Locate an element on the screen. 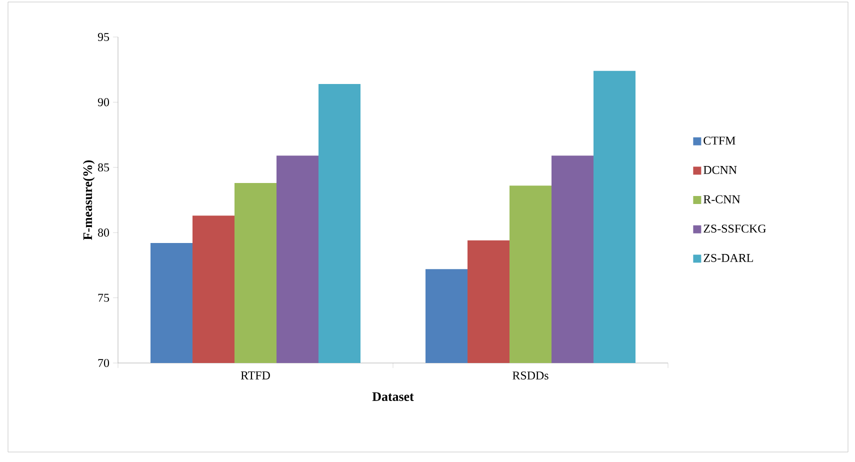 The image size is (855, 462). legend-label: R-CNN is located at coordinates (722, 199).